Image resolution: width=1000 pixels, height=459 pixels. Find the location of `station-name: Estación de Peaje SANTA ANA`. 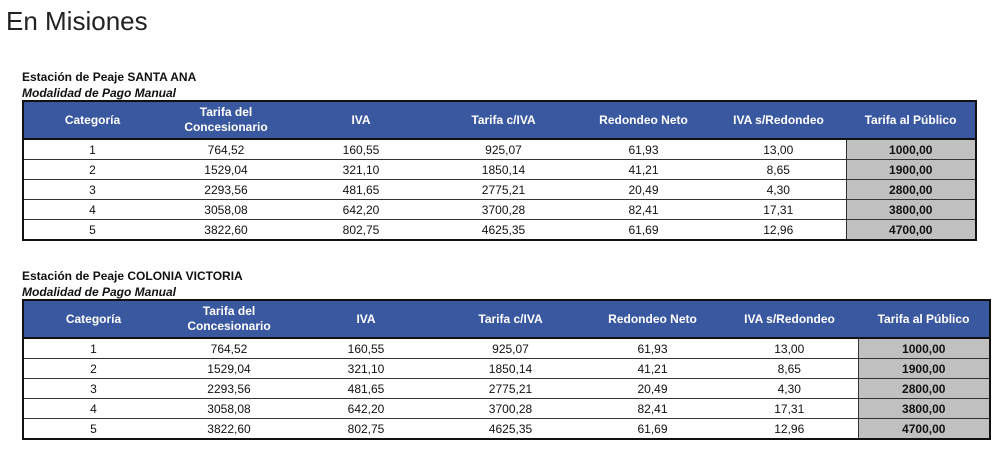

station-name: Estación de Peaje SANTA ANA is located at coordinates (109, 77).